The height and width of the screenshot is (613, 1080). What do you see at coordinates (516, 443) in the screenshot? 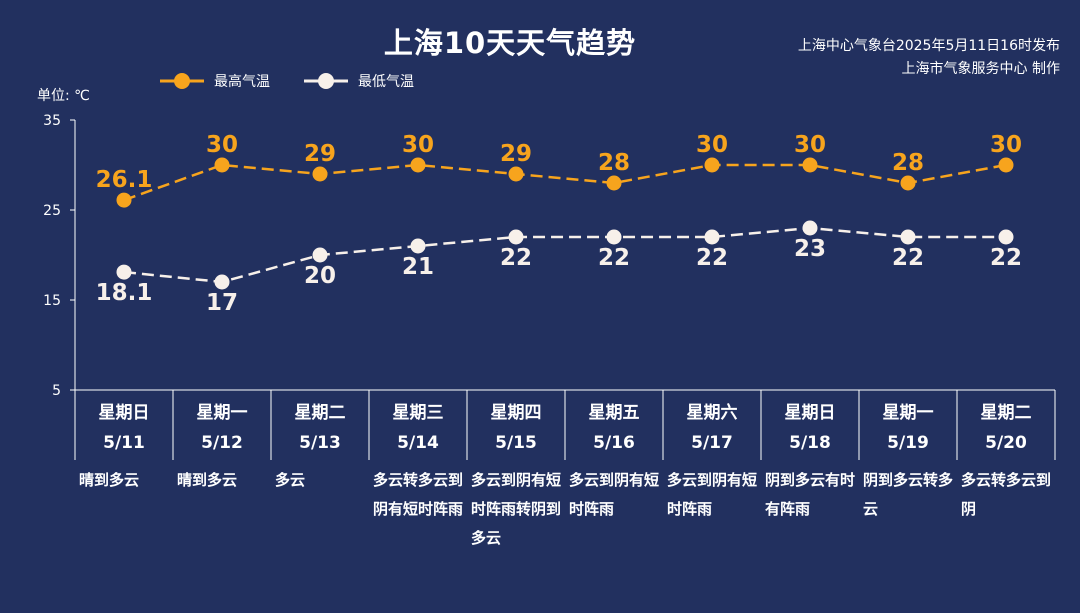
I see `day-date: 5/15` at bounding box center [516, 443].